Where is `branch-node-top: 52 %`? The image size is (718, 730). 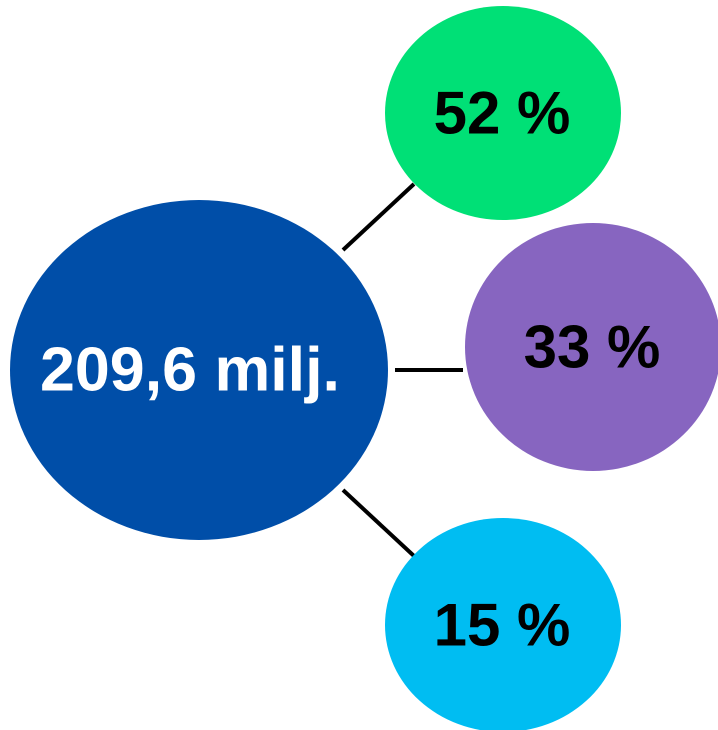 branch-node-top: 52 % is located at coordinates (503, 113).